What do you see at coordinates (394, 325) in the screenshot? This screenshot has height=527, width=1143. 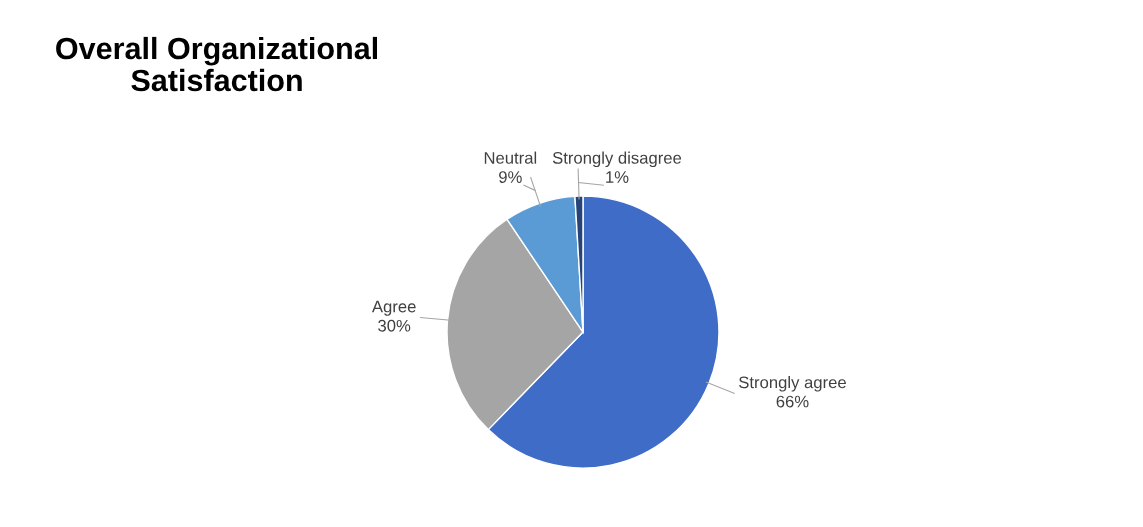 I see `data-label: 30%` at bounding box center [394, 325].